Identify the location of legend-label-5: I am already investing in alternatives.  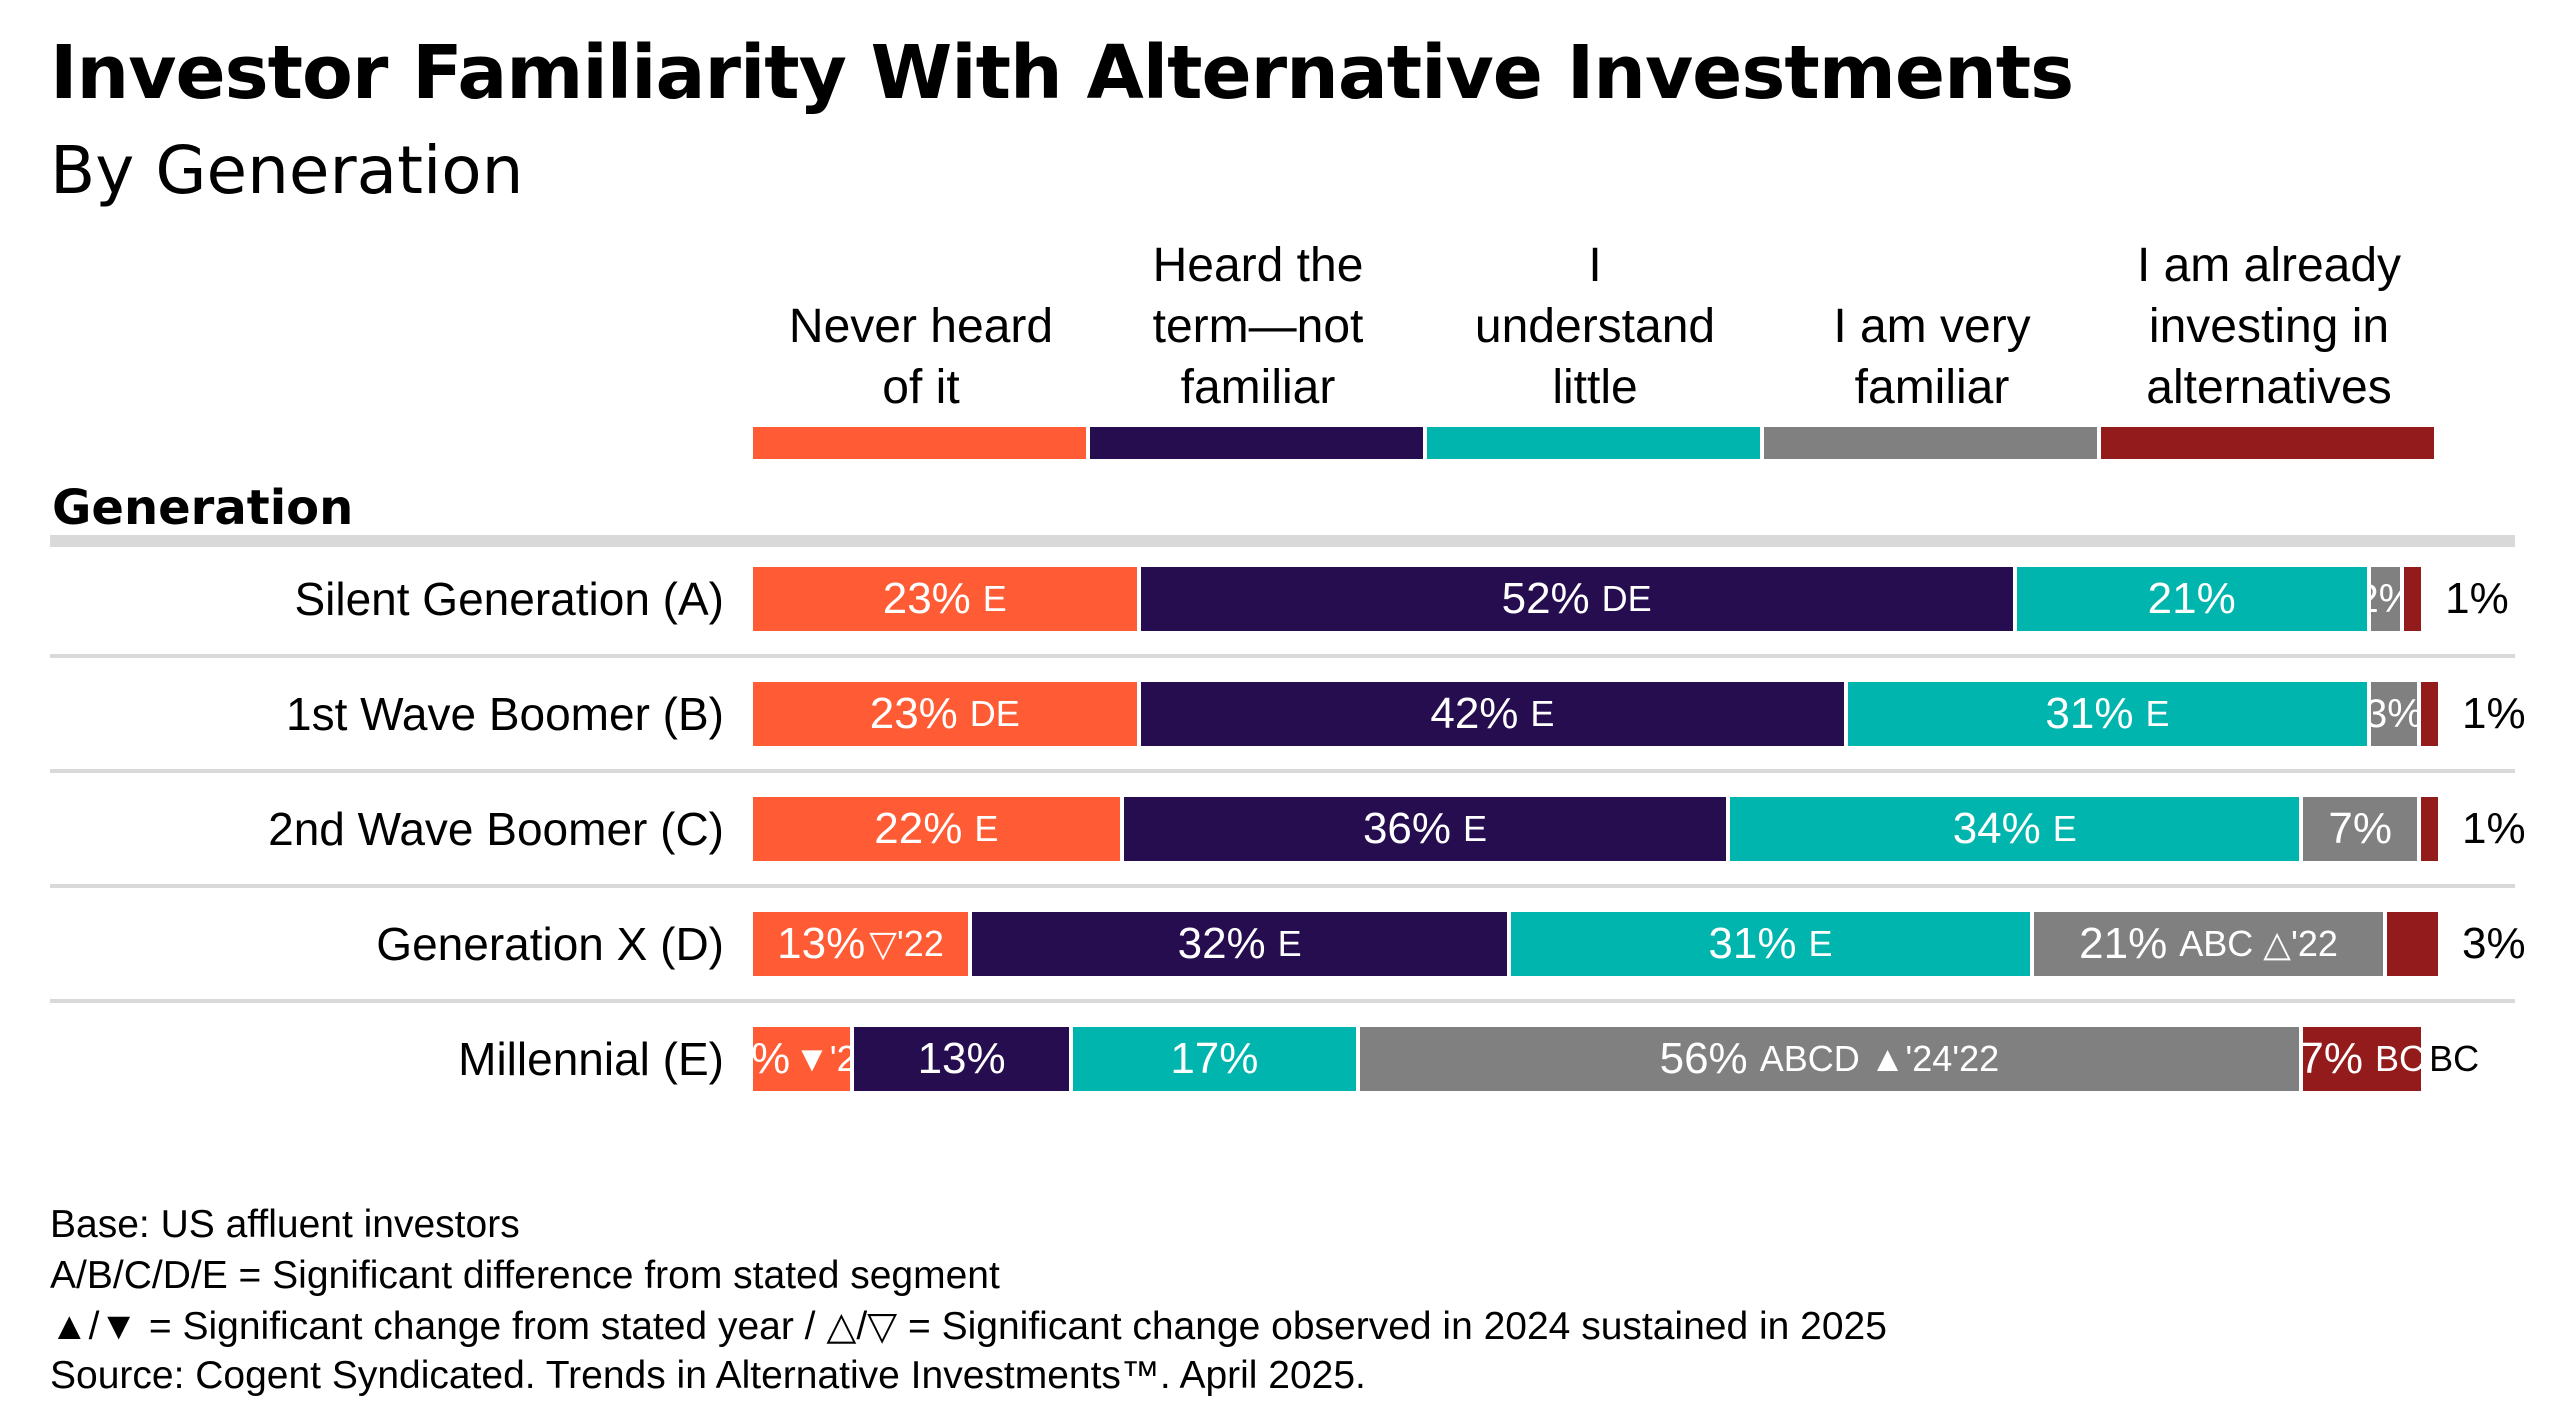
(2269, 323).